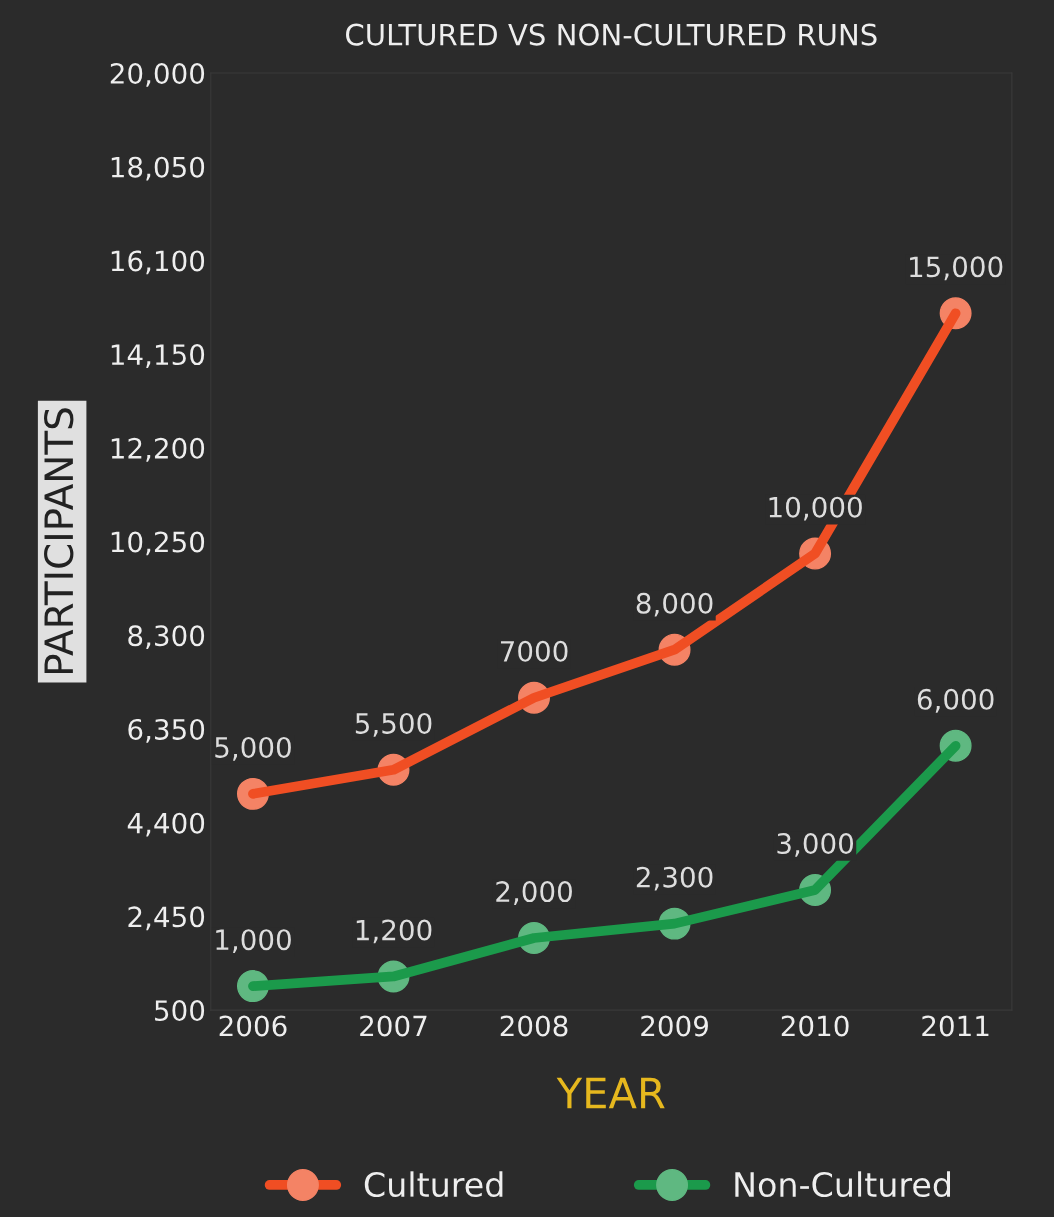 The width and height of the screenshot is (1054, 1217). I want to click on y-tick-label: 6,350, so click(166, 730).